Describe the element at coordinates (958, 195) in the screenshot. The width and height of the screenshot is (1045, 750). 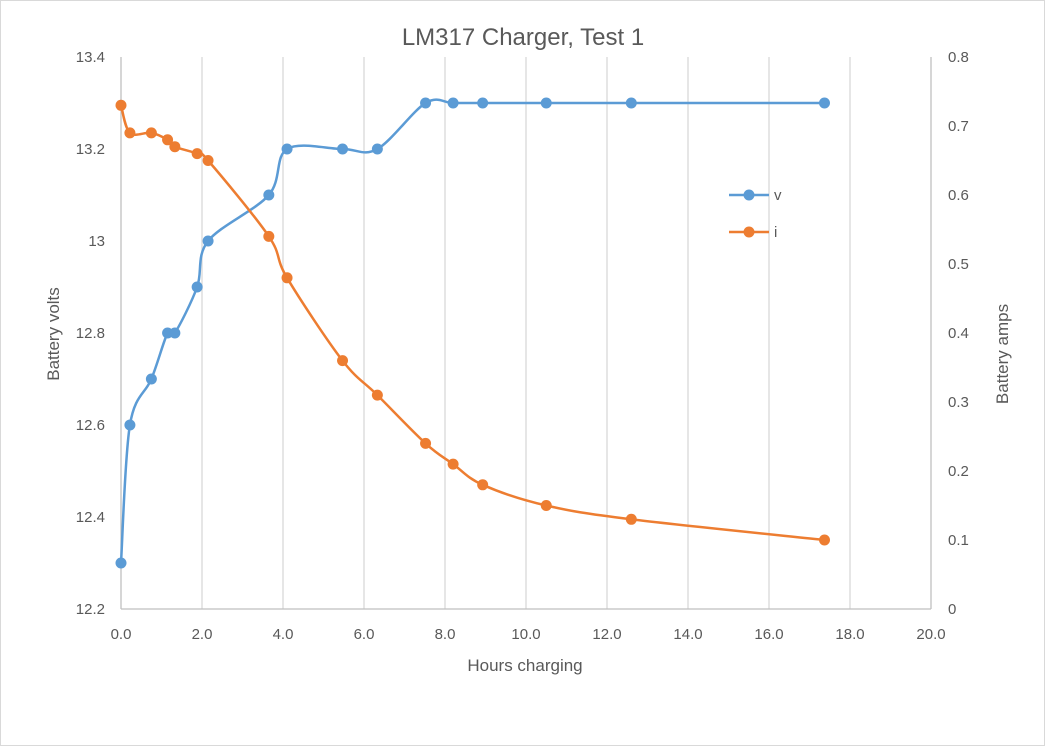
I see `y-right-tick-label: 0.6` at that location.